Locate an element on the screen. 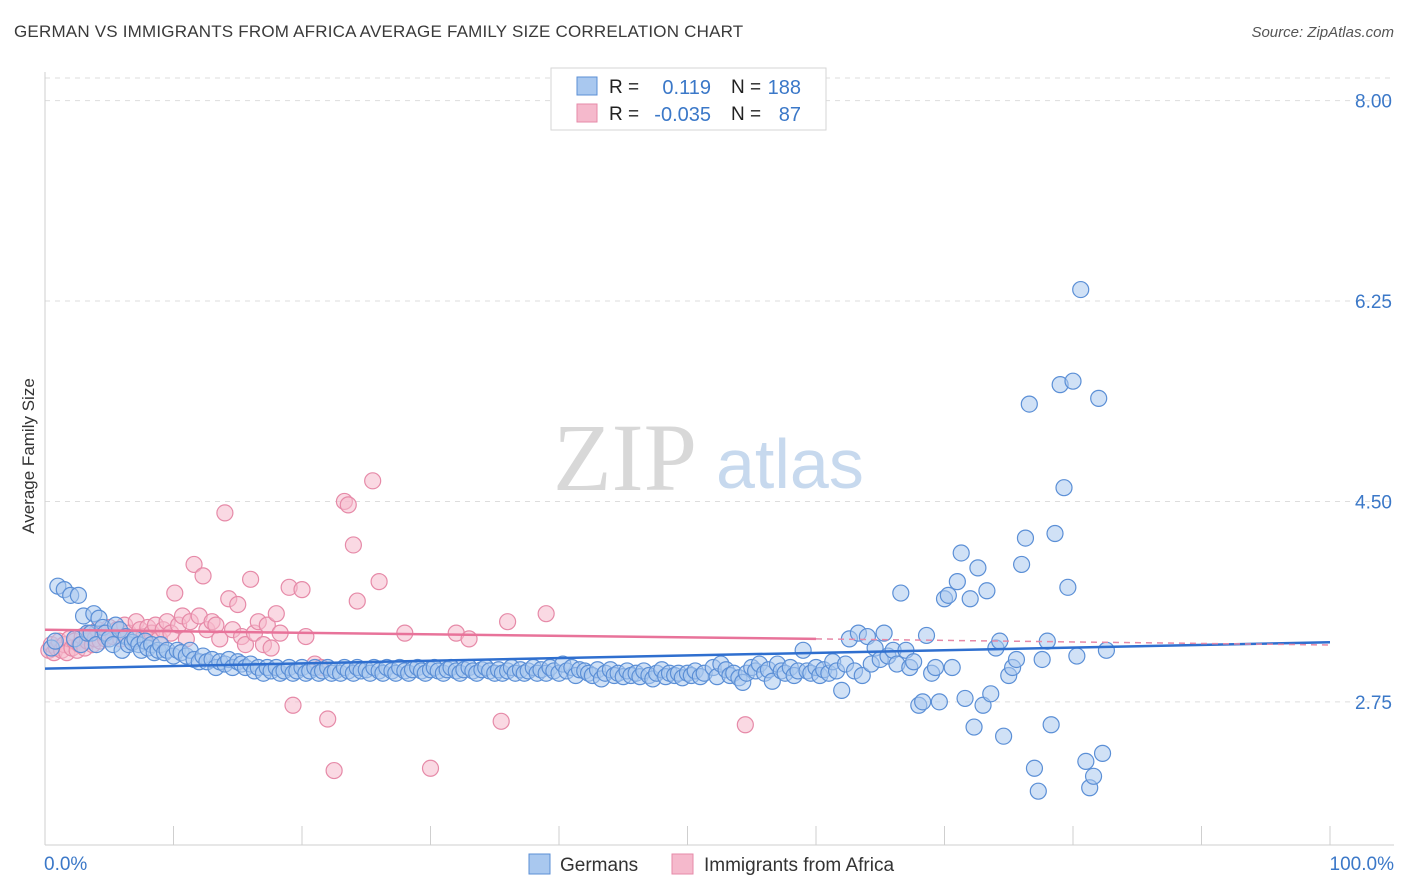  series-legend-label-germans: Germans is located at coordinates (599, 865).